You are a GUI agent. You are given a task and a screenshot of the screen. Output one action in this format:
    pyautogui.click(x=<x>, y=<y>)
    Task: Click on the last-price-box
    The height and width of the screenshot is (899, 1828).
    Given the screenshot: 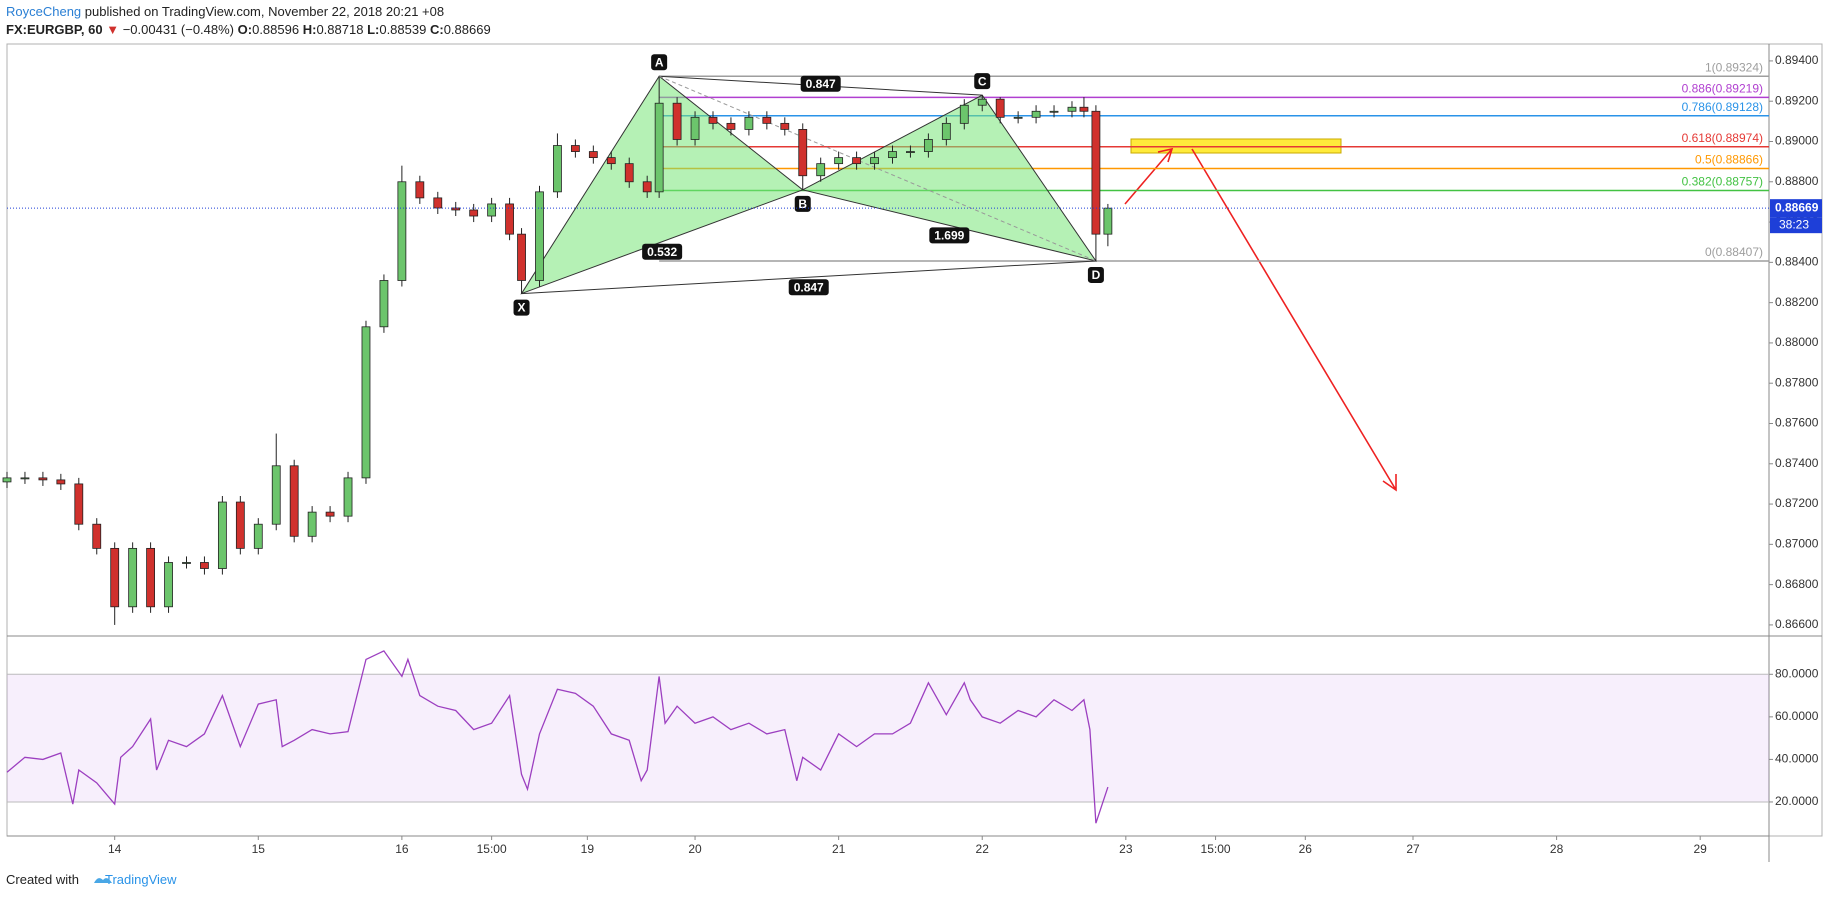 What is the action you would take?
    pyautogui.click(x=1796, y=208)
    